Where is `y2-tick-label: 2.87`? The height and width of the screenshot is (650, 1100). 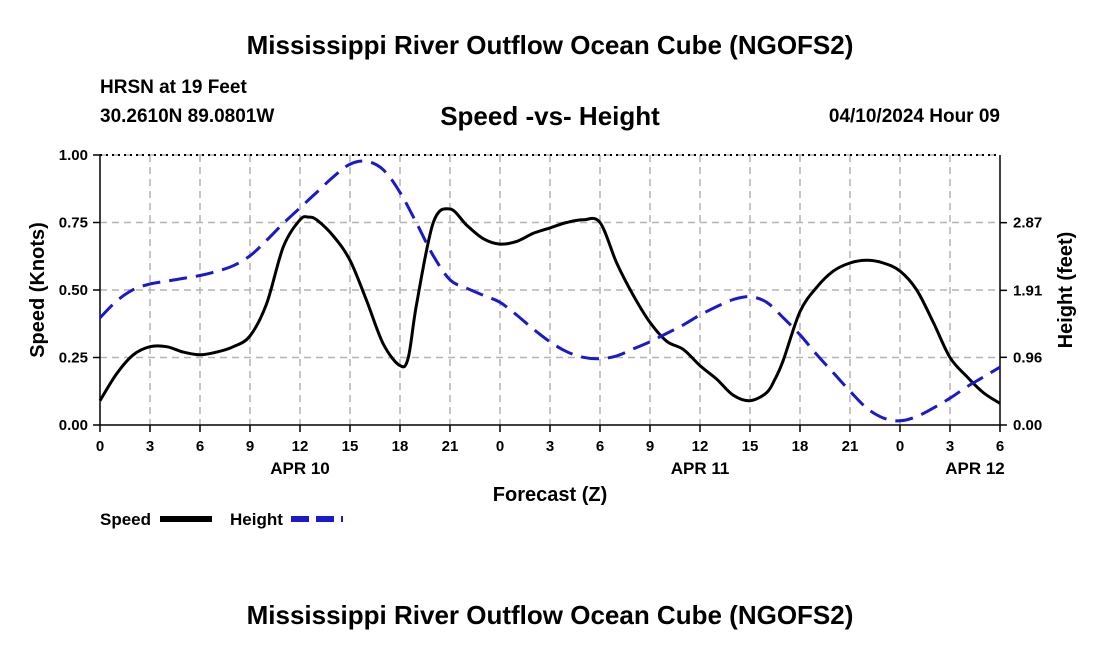
y2-tick-label: 2.87 is located at coordinates (1027, 223).